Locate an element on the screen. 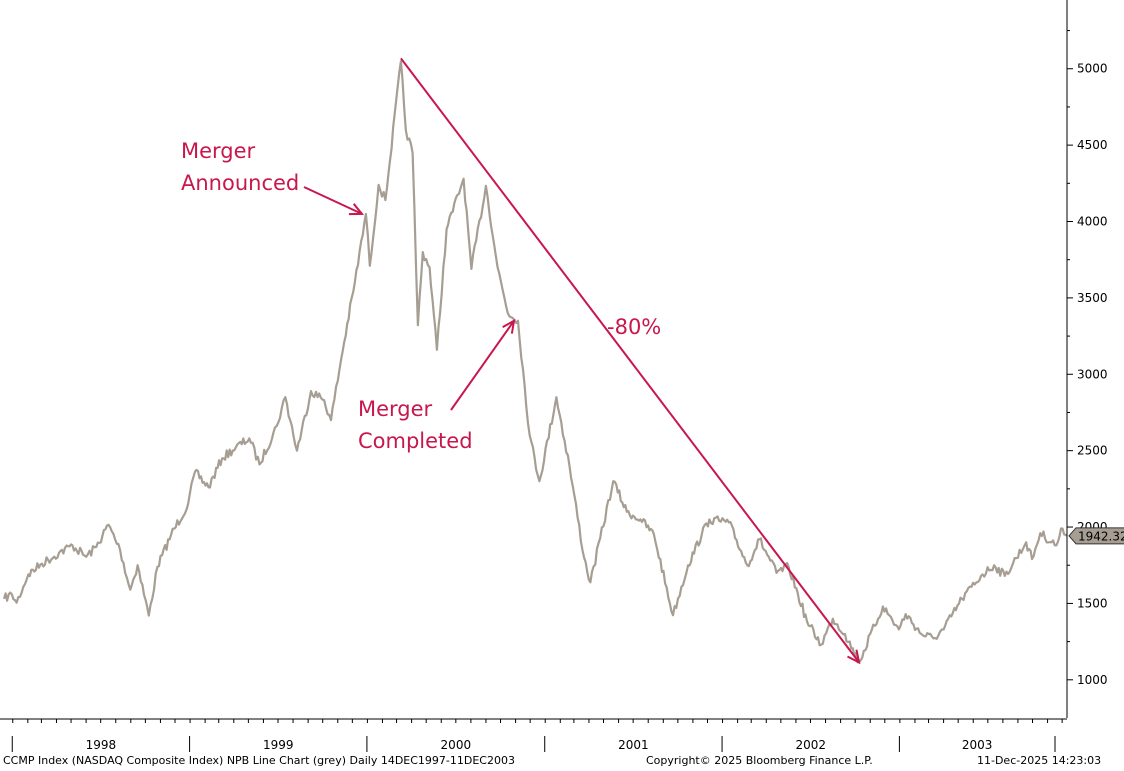  x-year-label-1999: 1999 is located at coordinates (278, 745).